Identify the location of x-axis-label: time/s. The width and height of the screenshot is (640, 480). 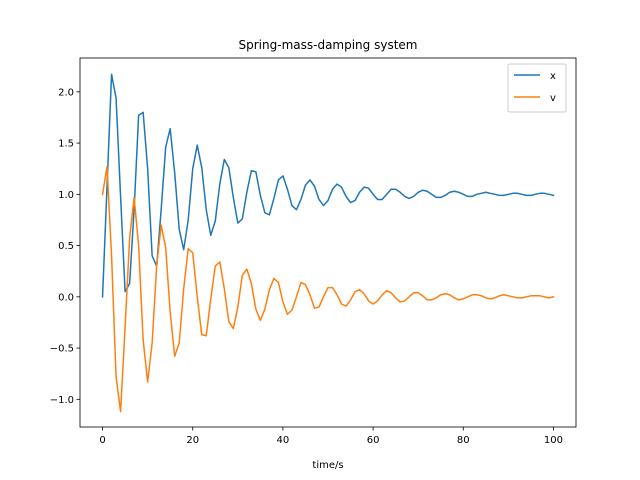
(327, 465).